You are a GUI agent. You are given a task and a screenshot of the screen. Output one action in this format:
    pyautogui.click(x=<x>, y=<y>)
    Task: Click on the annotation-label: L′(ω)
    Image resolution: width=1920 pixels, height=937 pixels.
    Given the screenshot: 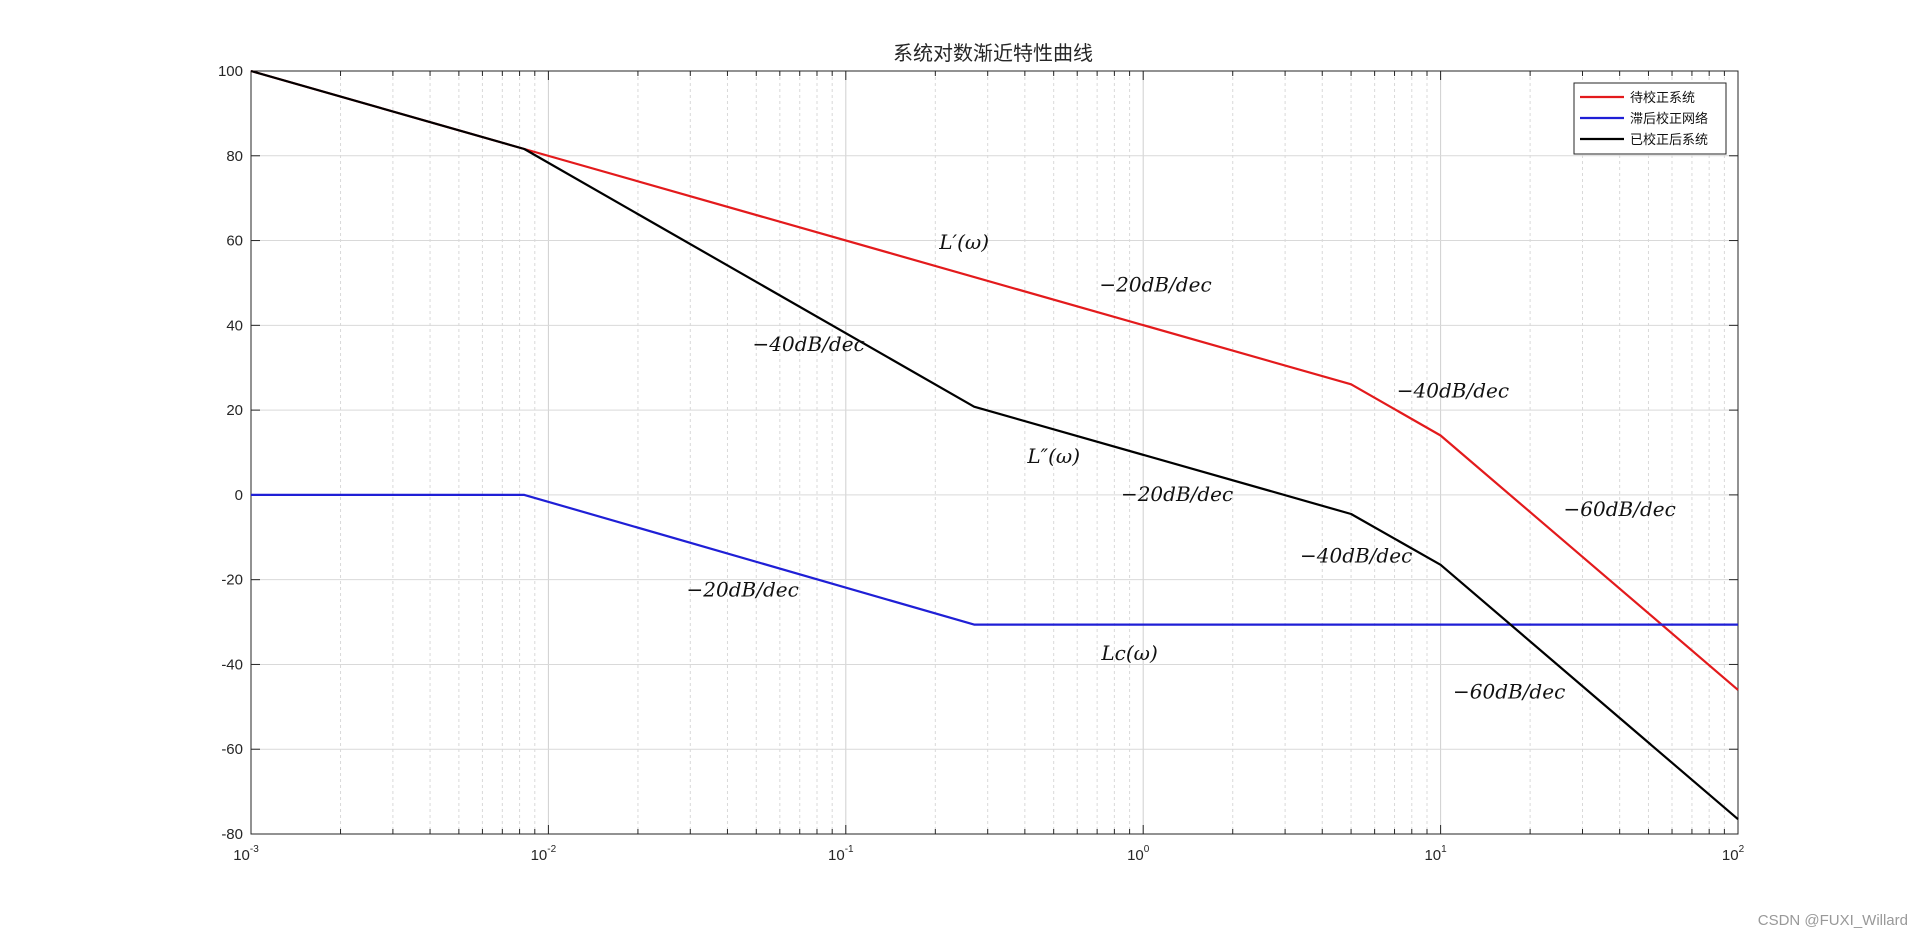 What is the action you would take?
    pyautogui.click(x=963, y=242)
    